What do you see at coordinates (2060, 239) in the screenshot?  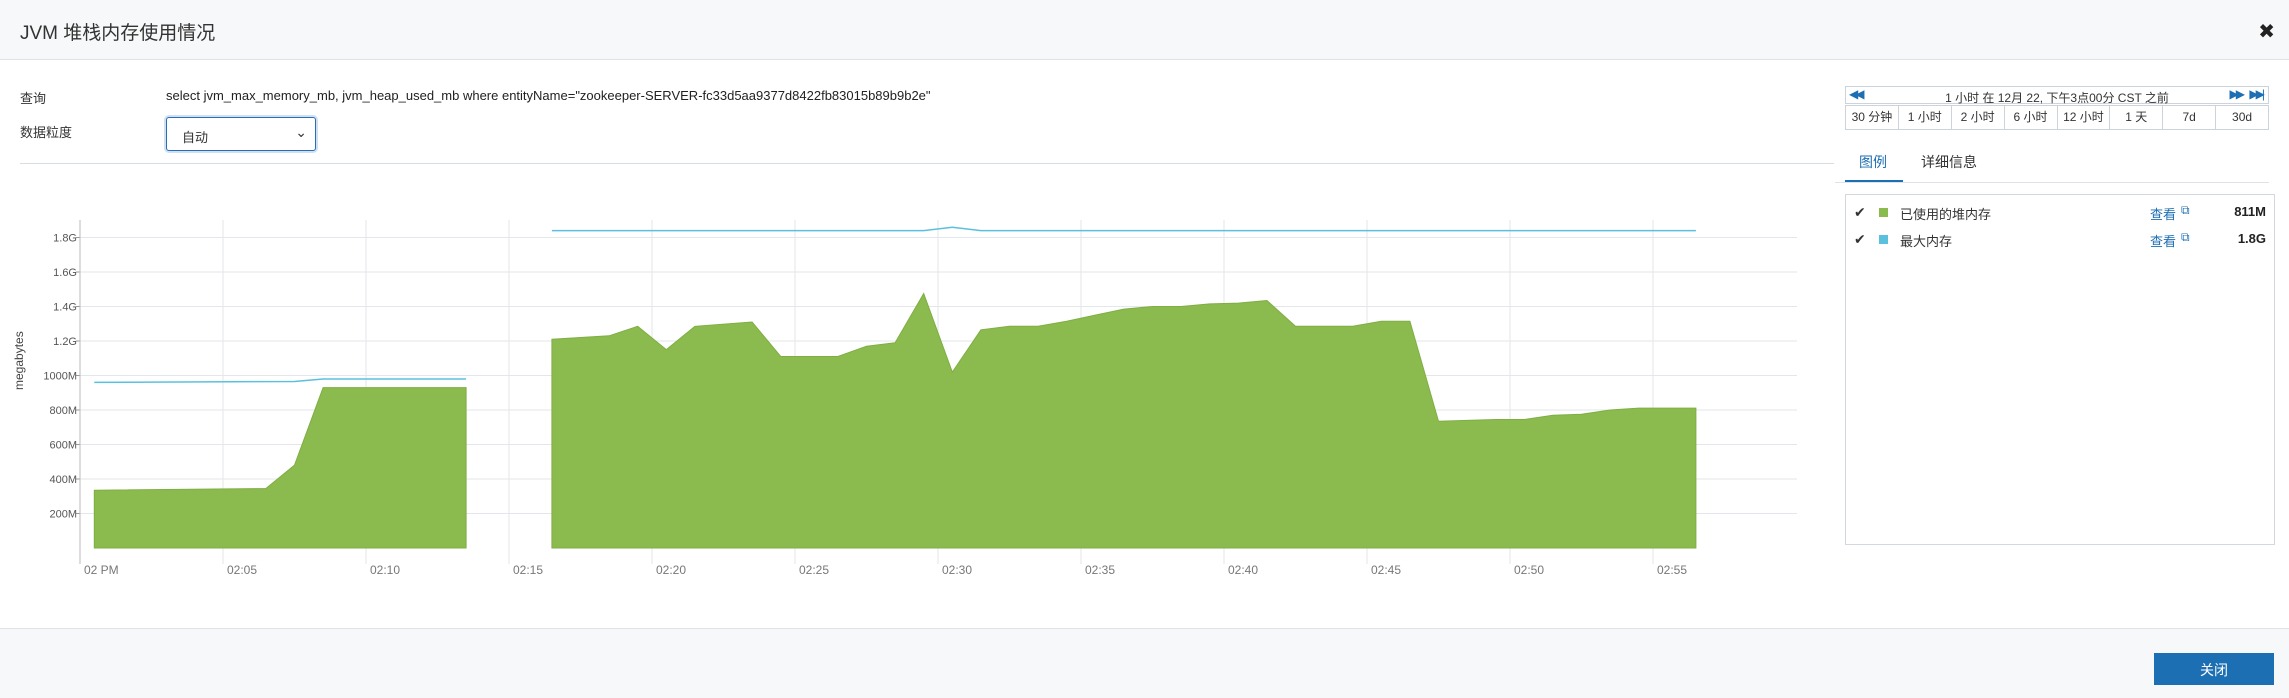 I see `legend-item: ✔ 最大内存 查看 ⧉ 1.8G` at bounding box center [2060, 239].